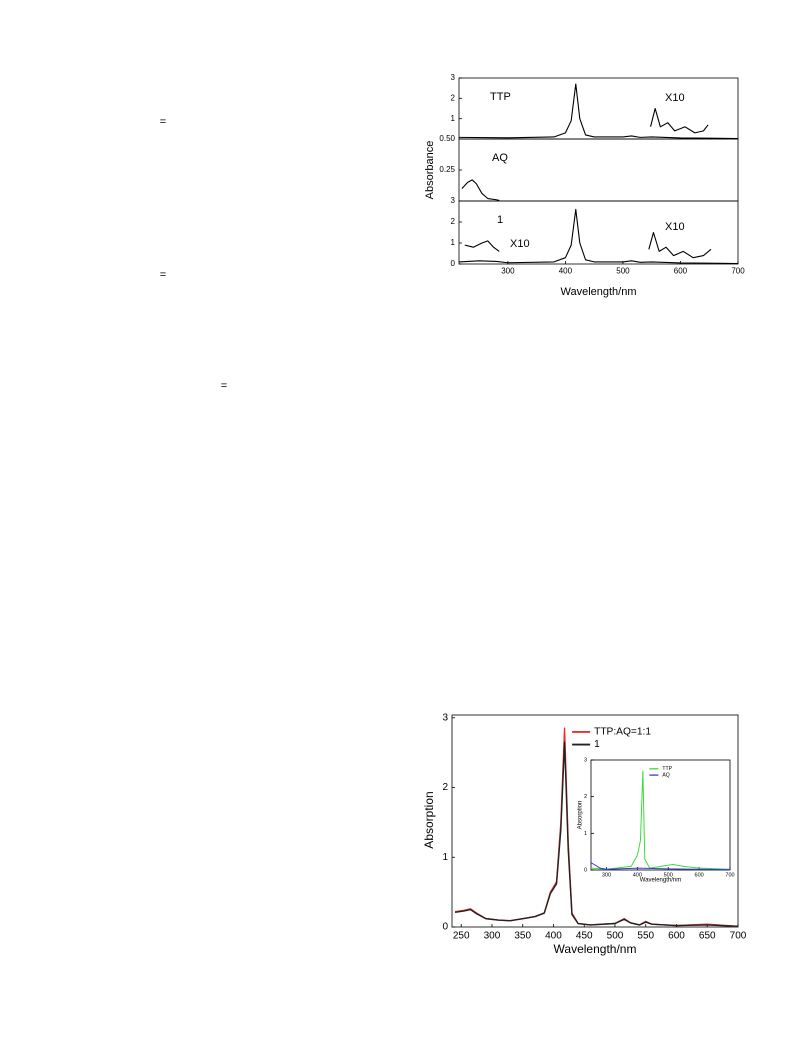  What do you see at coordinates (461, 936) in the screenshot?
I see `x-tick-label: 250` at bounding box center [461, 936].